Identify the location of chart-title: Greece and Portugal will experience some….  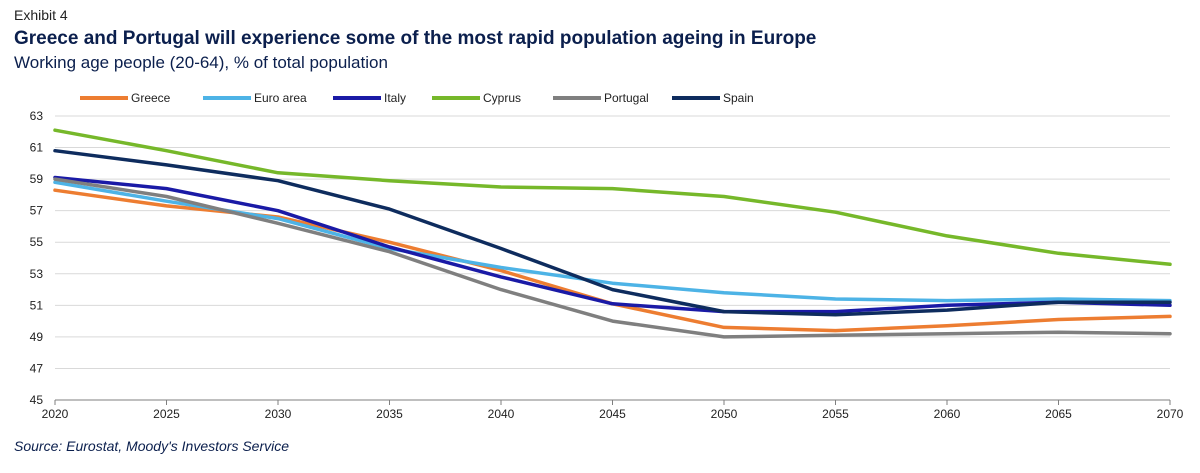
(415, 38).